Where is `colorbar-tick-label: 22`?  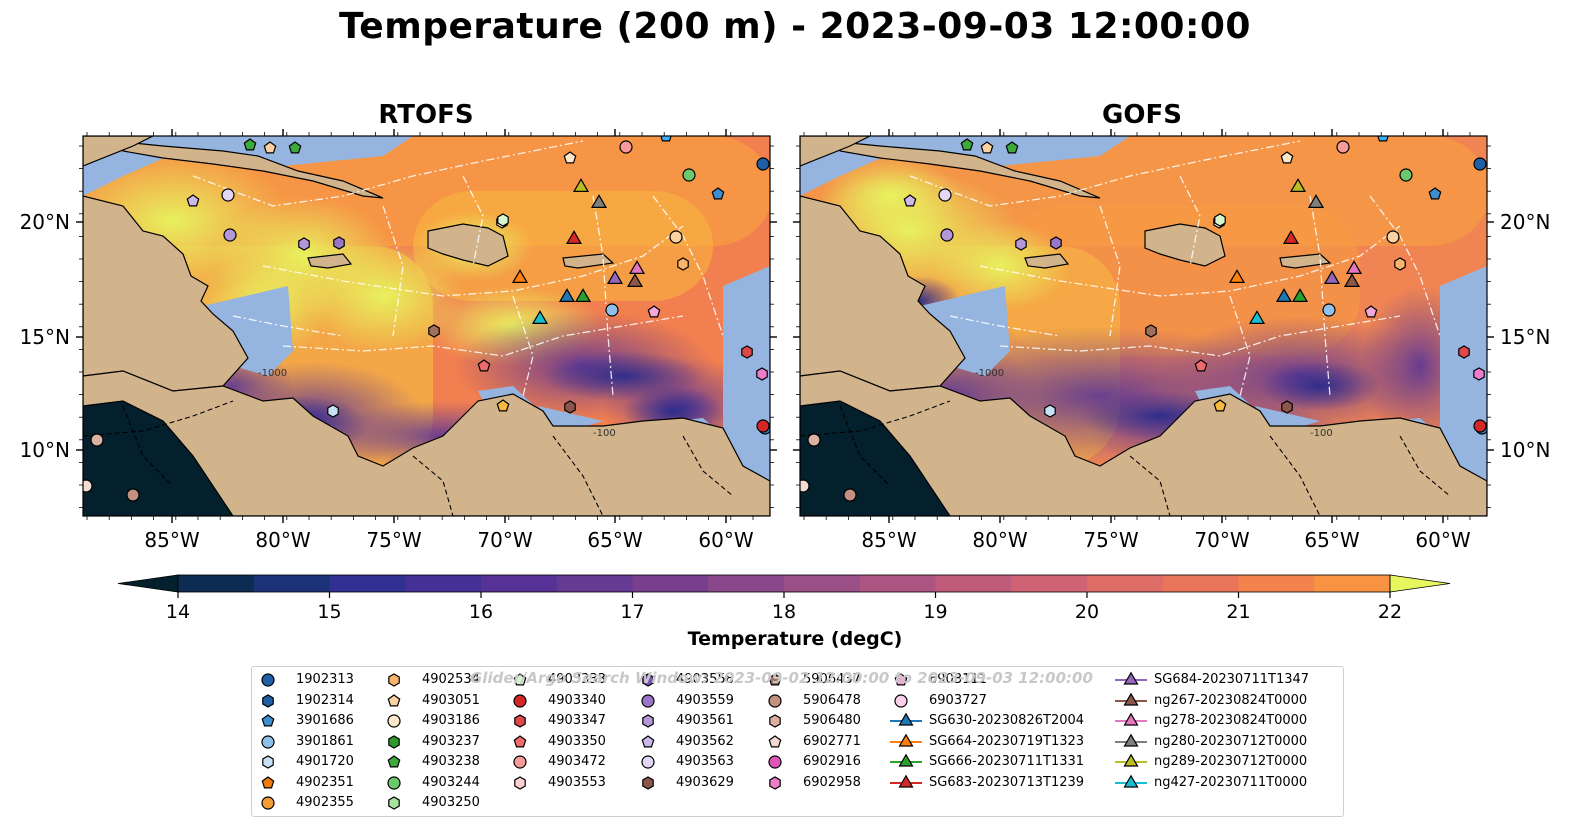
colorbar-tick-label: 22 is located at coordinates (1390, 611).